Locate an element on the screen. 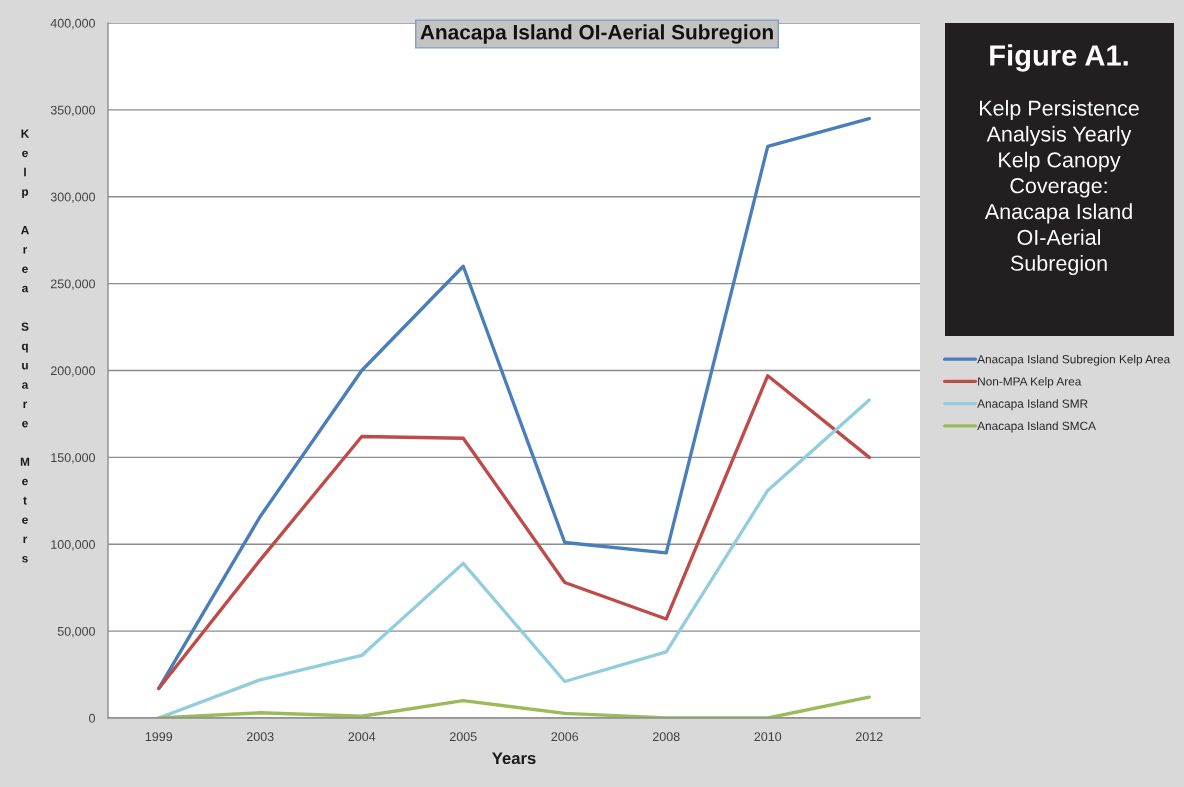 This screenshot has width=1184, height=787. y-tick-label: 150,000 is located at coordinates (73, 458).